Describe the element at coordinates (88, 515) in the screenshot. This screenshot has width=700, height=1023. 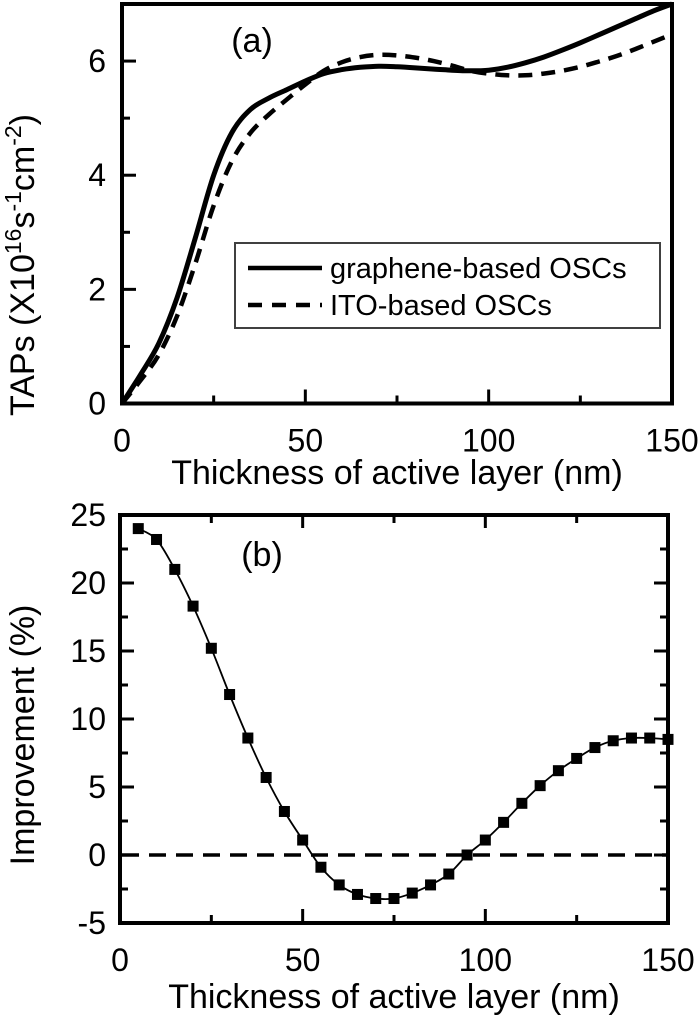
I see `tick-label: 25` at that location.